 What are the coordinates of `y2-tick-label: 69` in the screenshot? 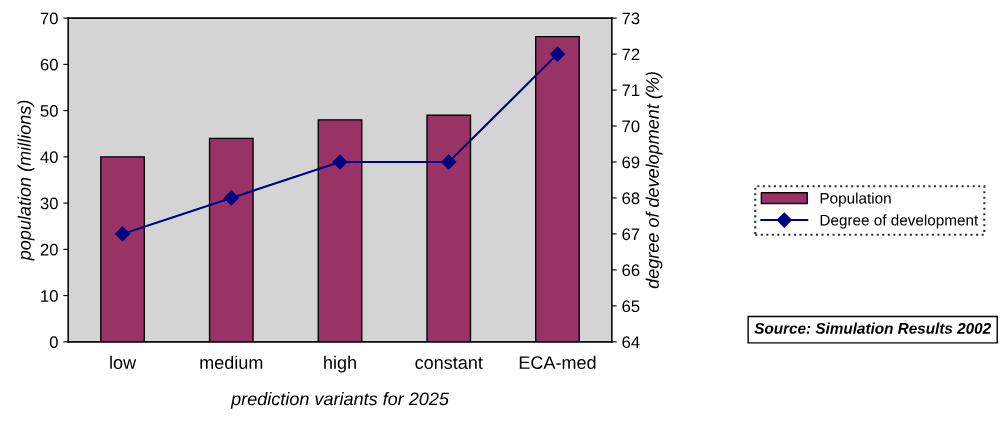 It's located at (631, 162).